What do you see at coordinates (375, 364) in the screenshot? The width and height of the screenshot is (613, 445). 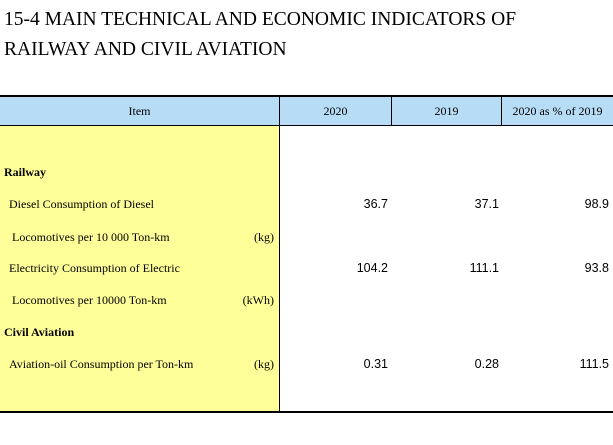 I see `value-2020: 0.31` at bounding box center [375, 364].